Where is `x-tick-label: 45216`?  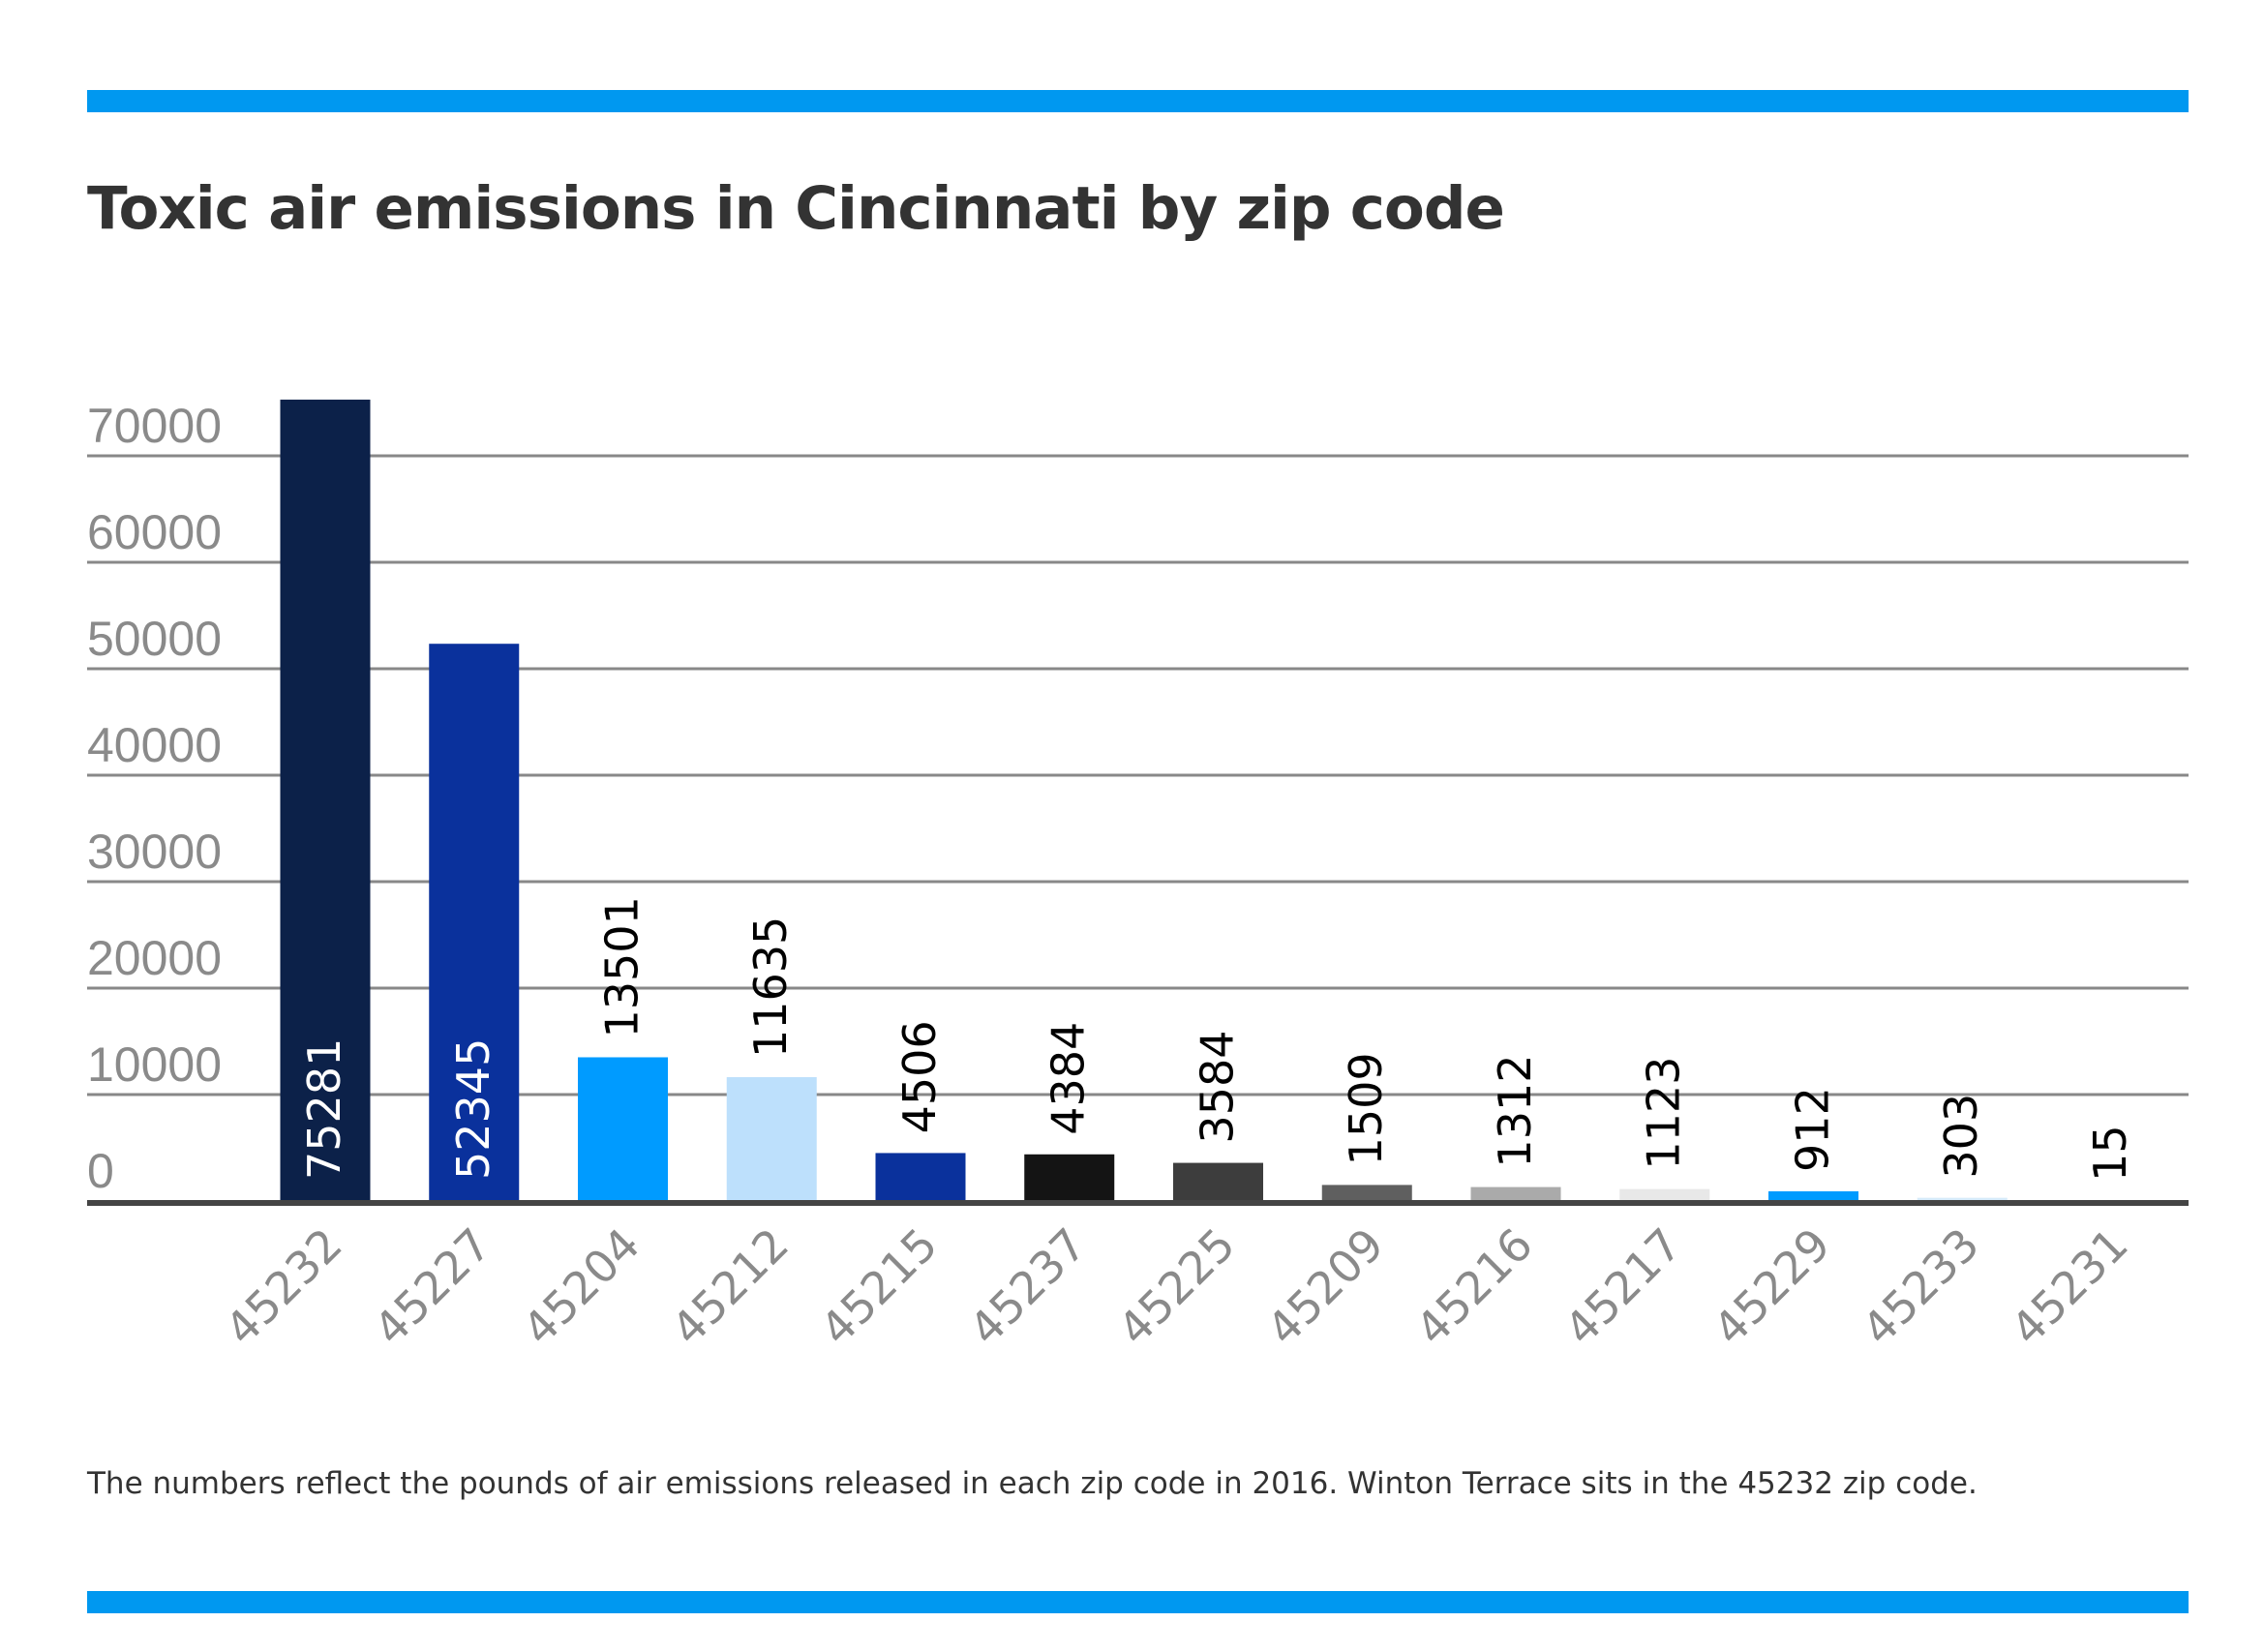 x-tick-label: 45216 is located at coordinates (1474, 1287).